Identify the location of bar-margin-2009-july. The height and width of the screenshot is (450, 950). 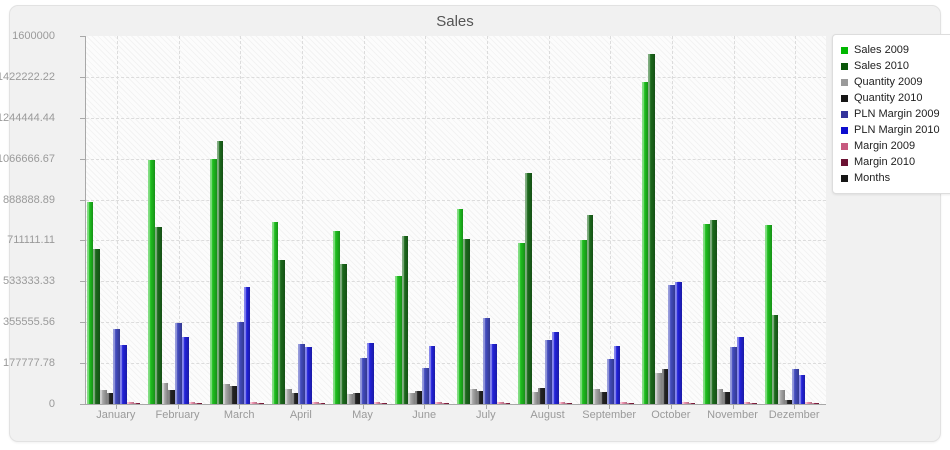
(500, 402).